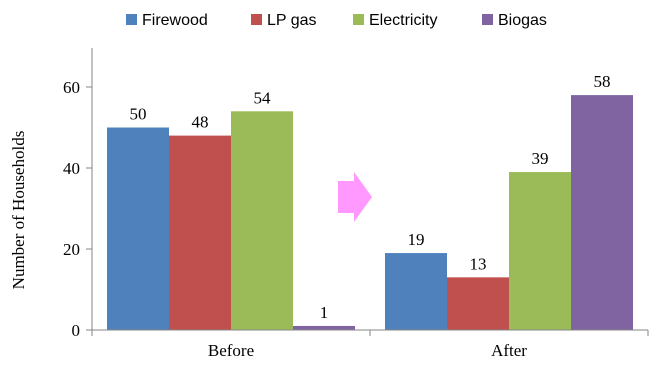 This screenshot has height=365, width=659. Describe the element at coordinates (478, 263) in the screenshot. I see `data-label: 13` at that location.